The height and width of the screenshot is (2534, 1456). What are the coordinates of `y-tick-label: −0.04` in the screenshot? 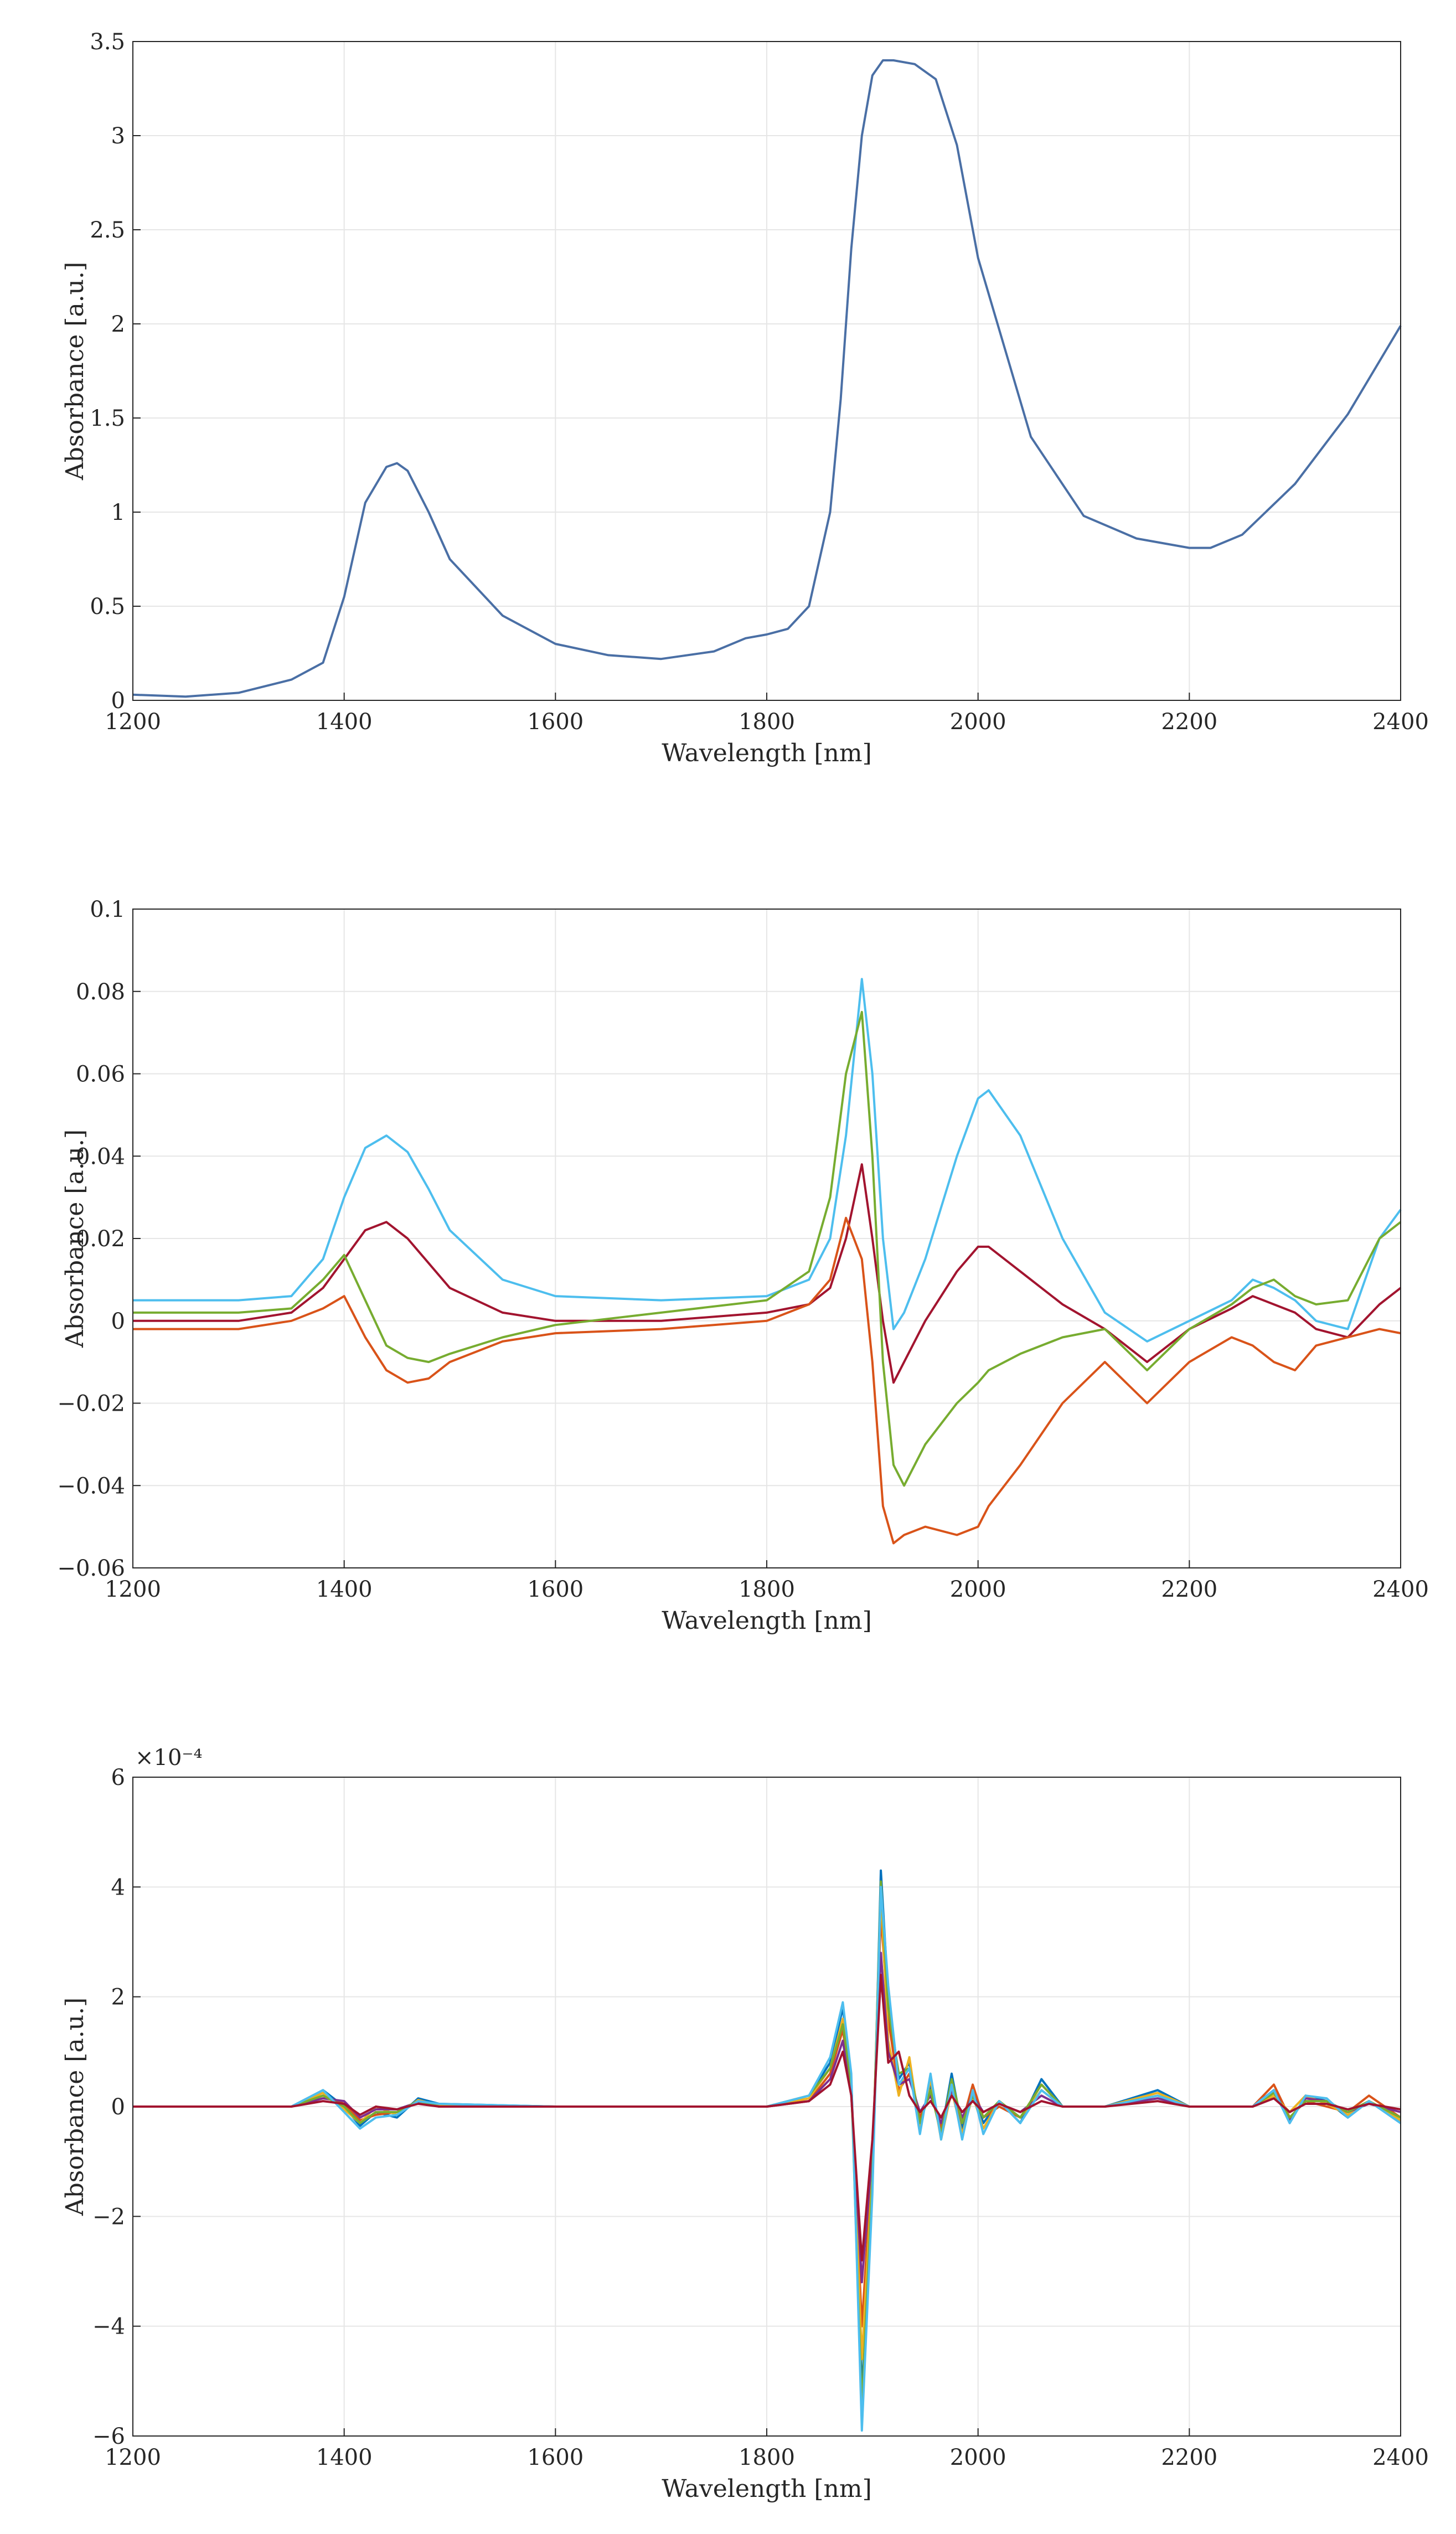 It's located at (91, 1486).